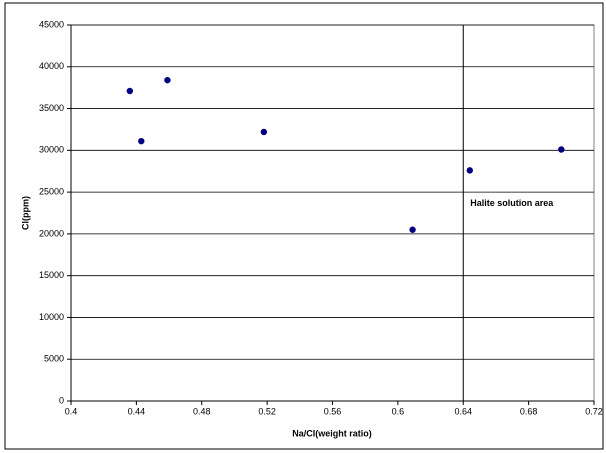 This screenshot has width=606, height=453. Describe the element at coordinates (463, 411) in the screenshot. I see `x-tick-label: 0.64` at that location.